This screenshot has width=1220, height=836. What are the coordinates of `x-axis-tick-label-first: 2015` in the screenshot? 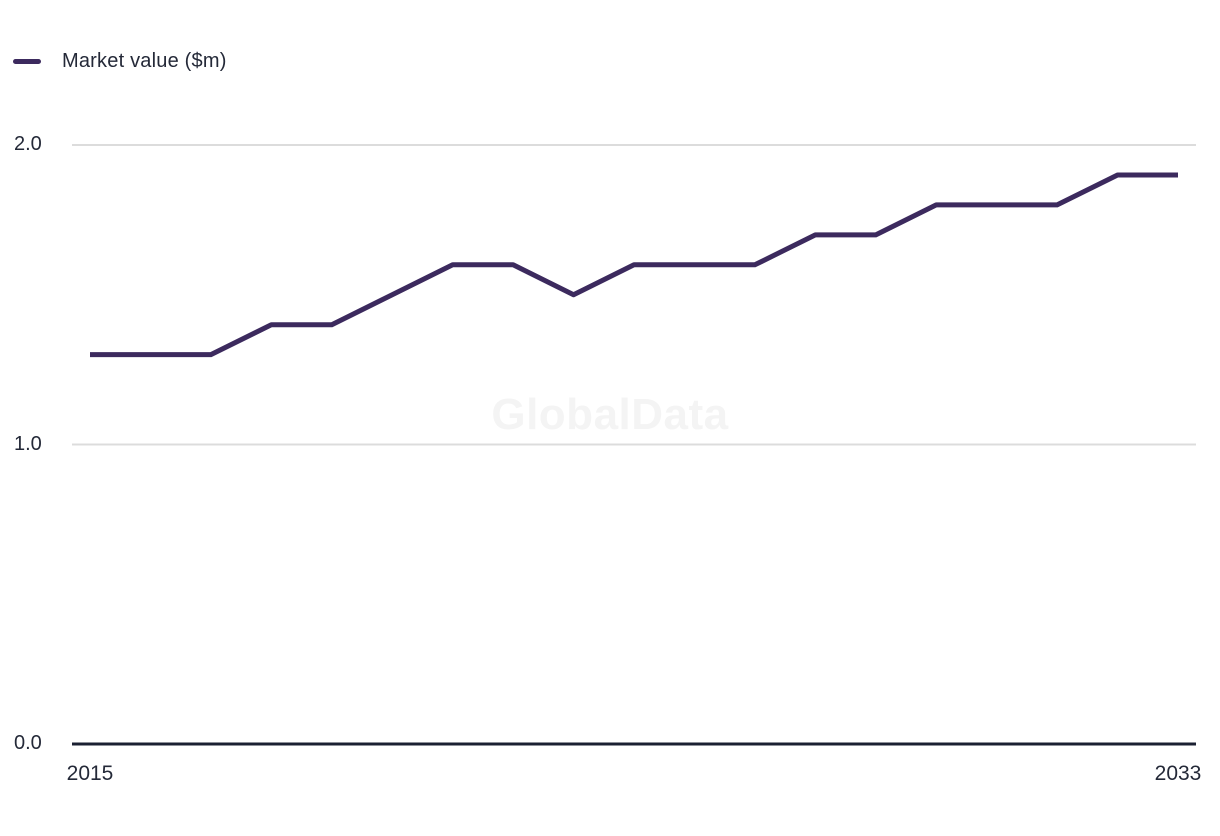 It's located at (90, 773).